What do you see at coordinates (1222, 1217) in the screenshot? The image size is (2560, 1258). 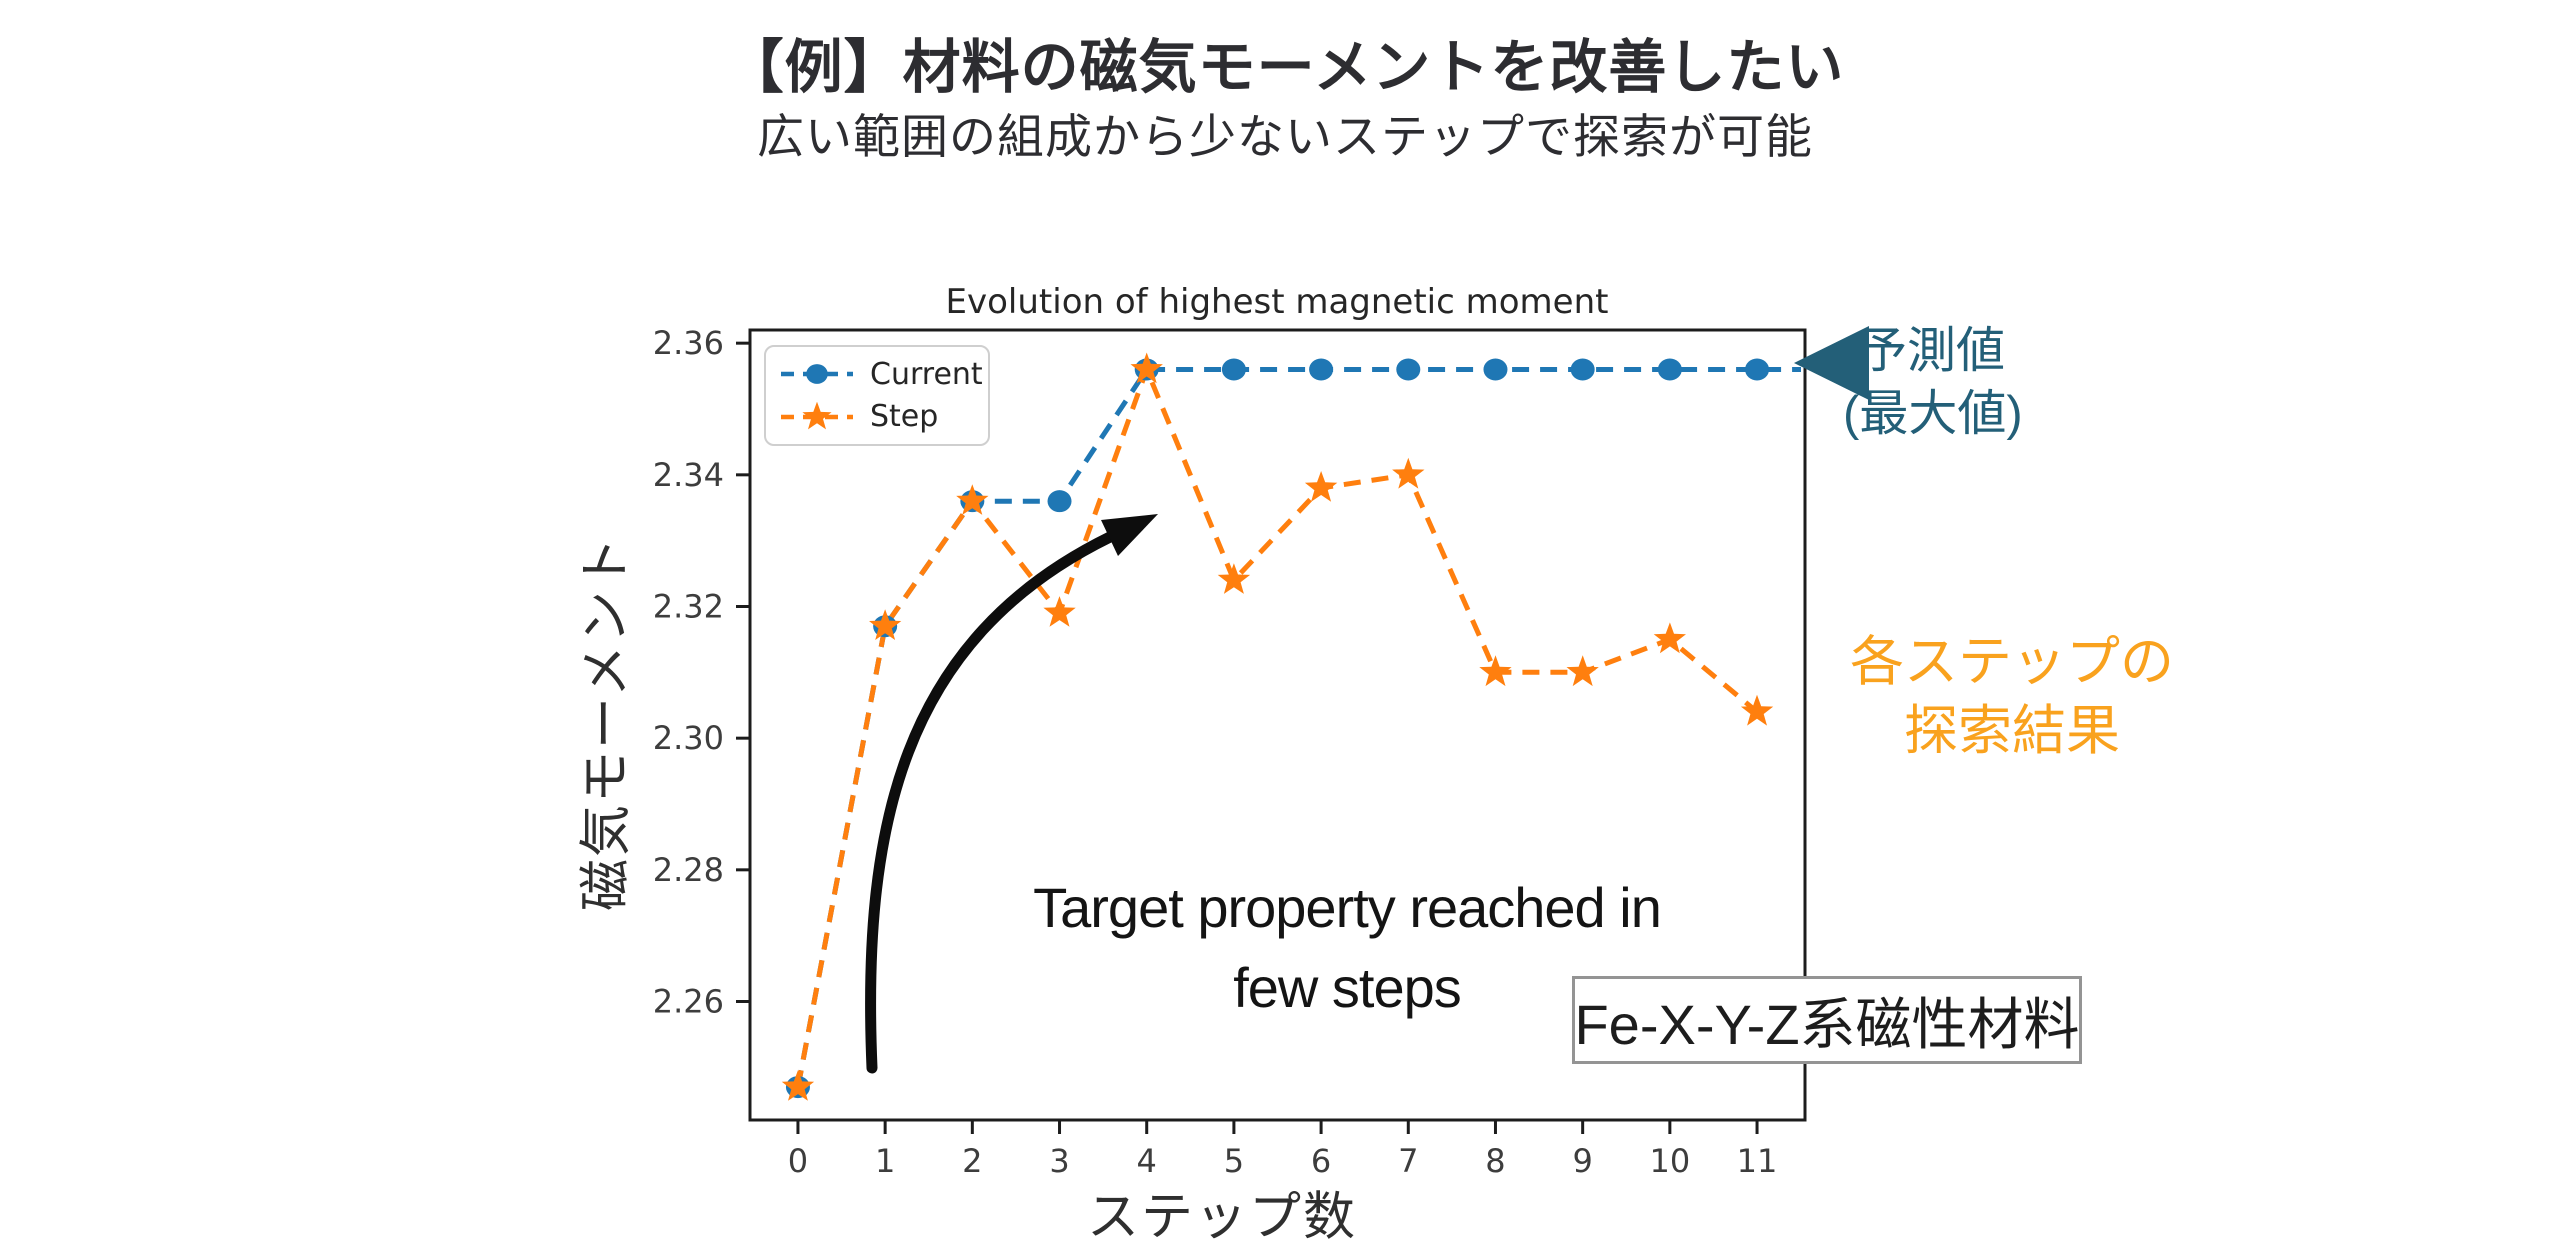 I see `x-axis-label: ステップ数` at bounding box center [1222, 1217].